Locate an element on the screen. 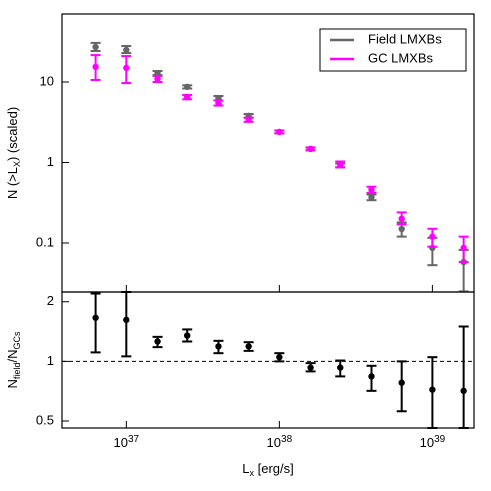 This screenshot has width=491, height=491. y-axis-label: Nfield/NGCs is located at coordinates (13, 359).